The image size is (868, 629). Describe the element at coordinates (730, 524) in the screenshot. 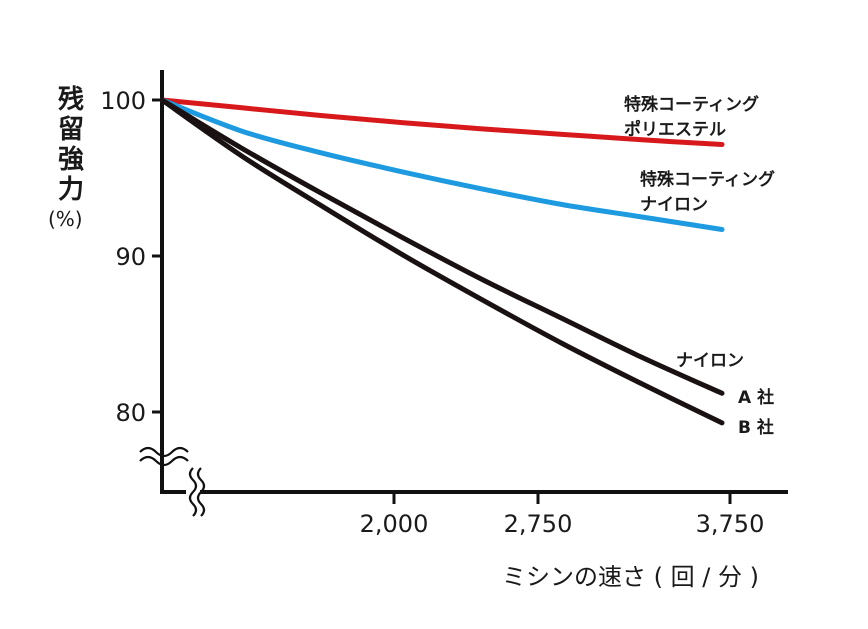

I see `x-tick-label-2: 3,750` at that location.